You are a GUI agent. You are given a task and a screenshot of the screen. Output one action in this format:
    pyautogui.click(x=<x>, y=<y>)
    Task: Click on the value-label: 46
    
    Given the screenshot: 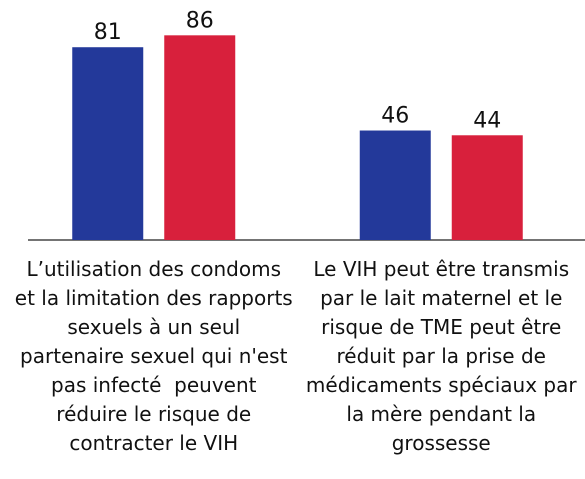 What is the action you would take?
    pyautogui.click(x=395, y=116)
    